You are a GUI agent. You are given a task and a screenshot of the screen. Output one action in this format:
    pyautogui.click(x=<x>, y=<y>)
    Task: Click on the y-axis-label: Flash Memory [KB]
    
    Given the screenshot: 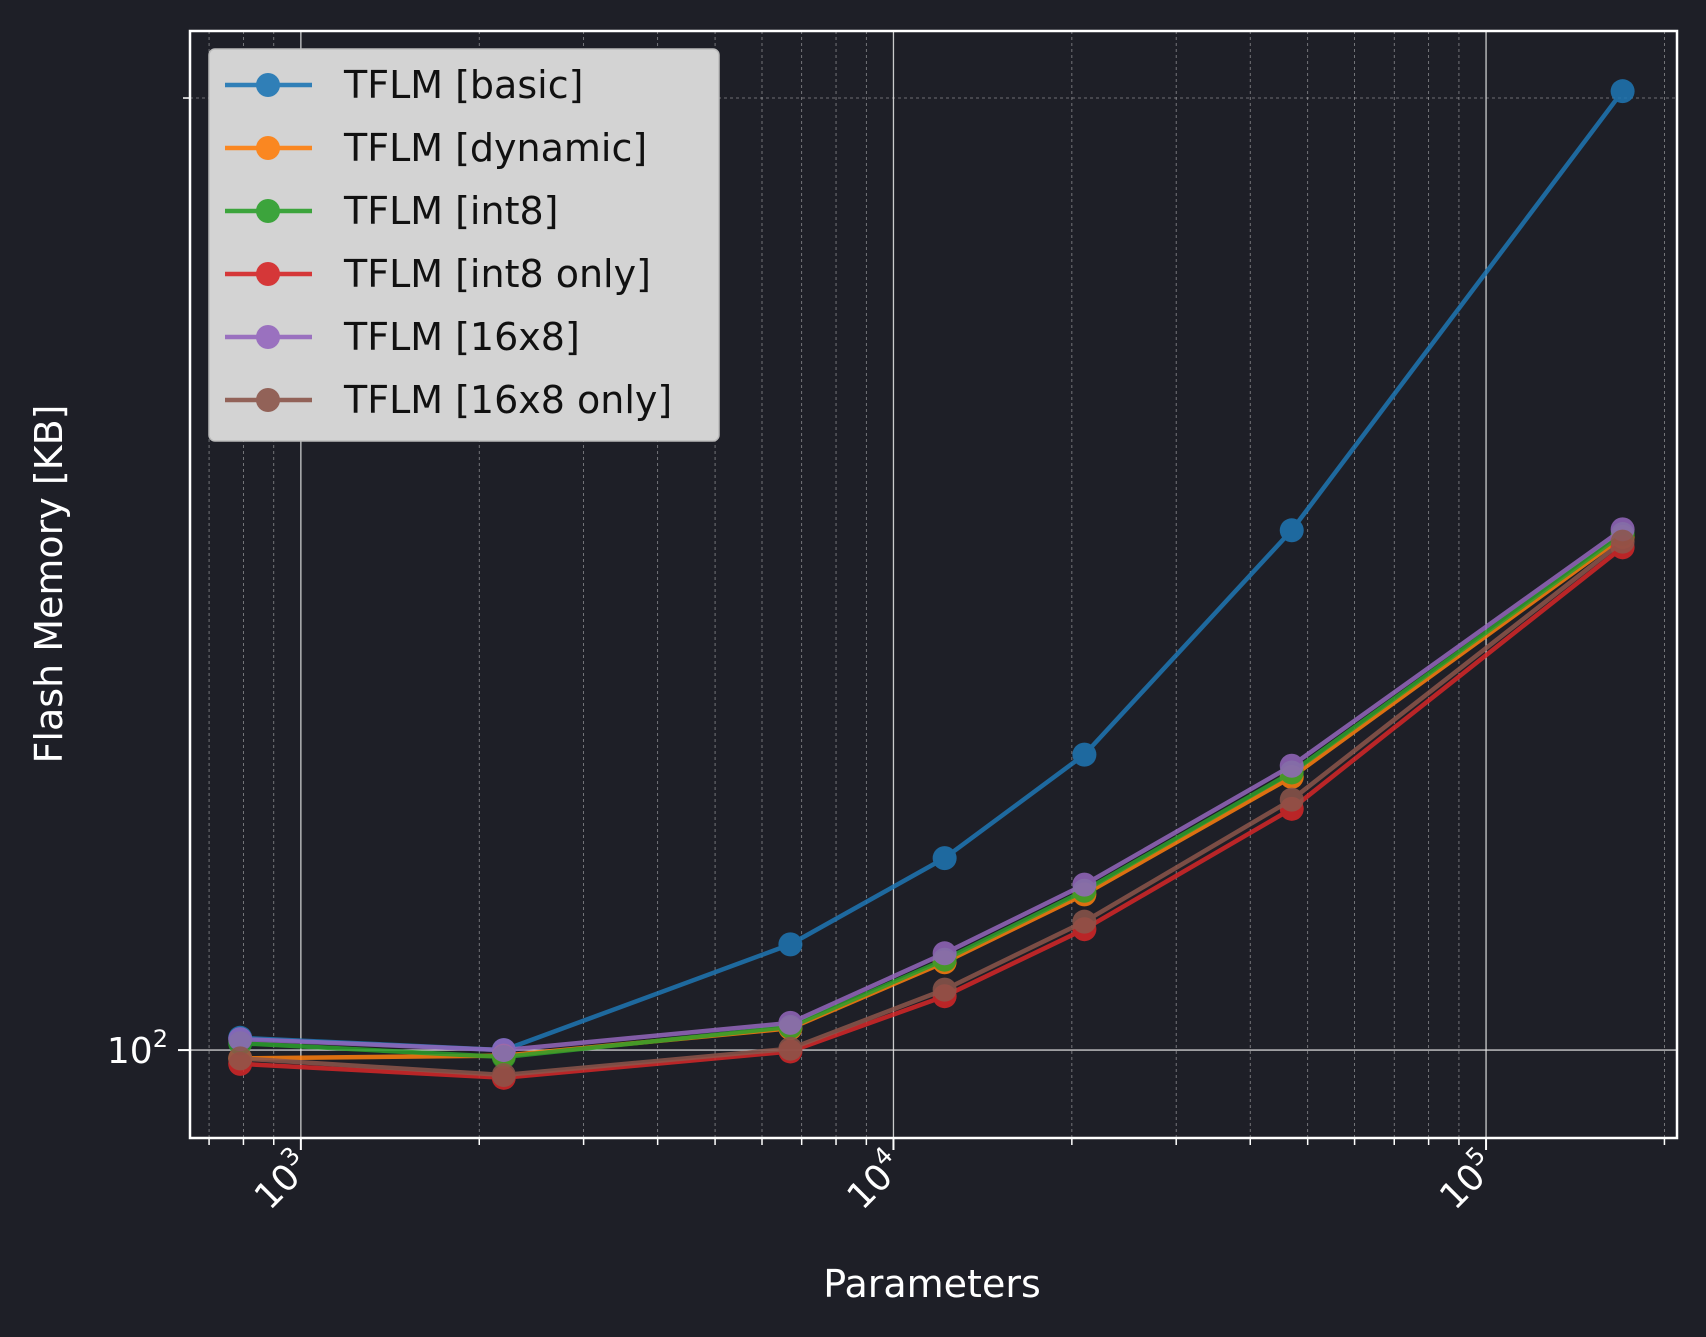 What is the action you would take?
    pyautogui.click(x=49, y=584)
    